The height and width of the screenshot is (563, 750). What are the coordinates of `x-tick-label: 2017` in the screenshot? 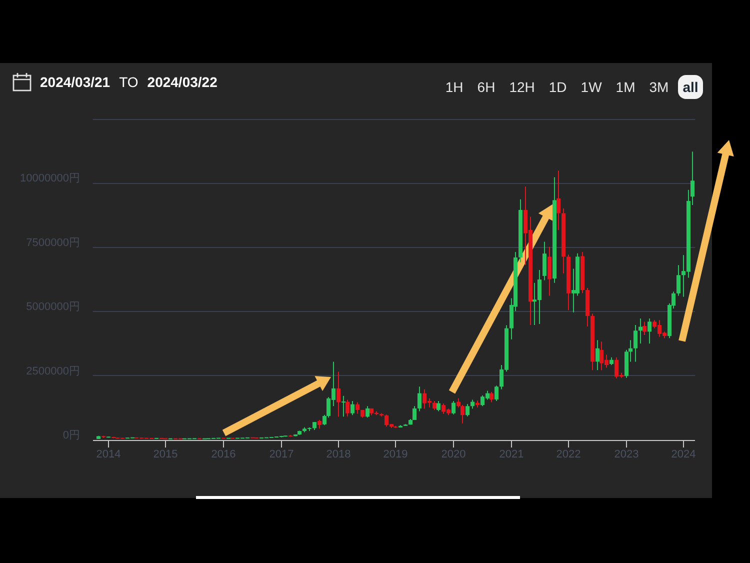 It's located at (281, 454).